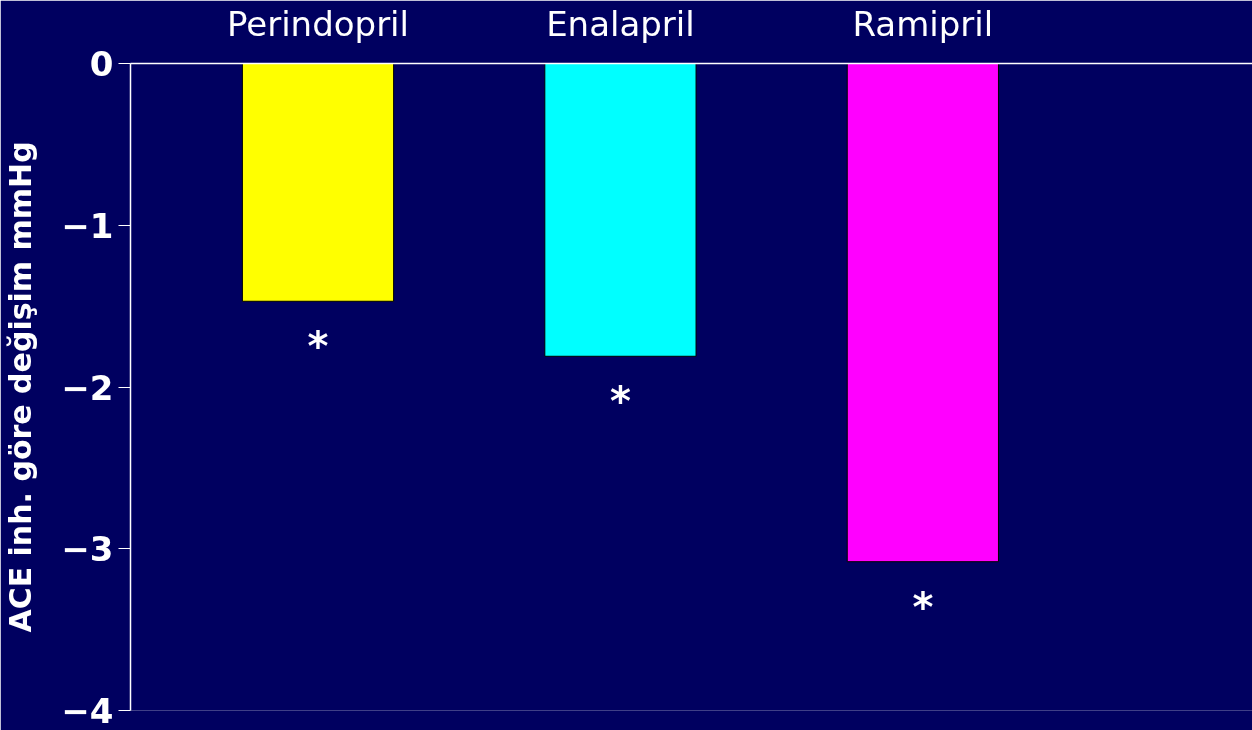 Image resolution: width=1252 pixels, height=730 pixels. What do you see at coordinates (87, 710) in the screenshot?
I see `y-tick-label: −4` at bounding box center [87, 710].